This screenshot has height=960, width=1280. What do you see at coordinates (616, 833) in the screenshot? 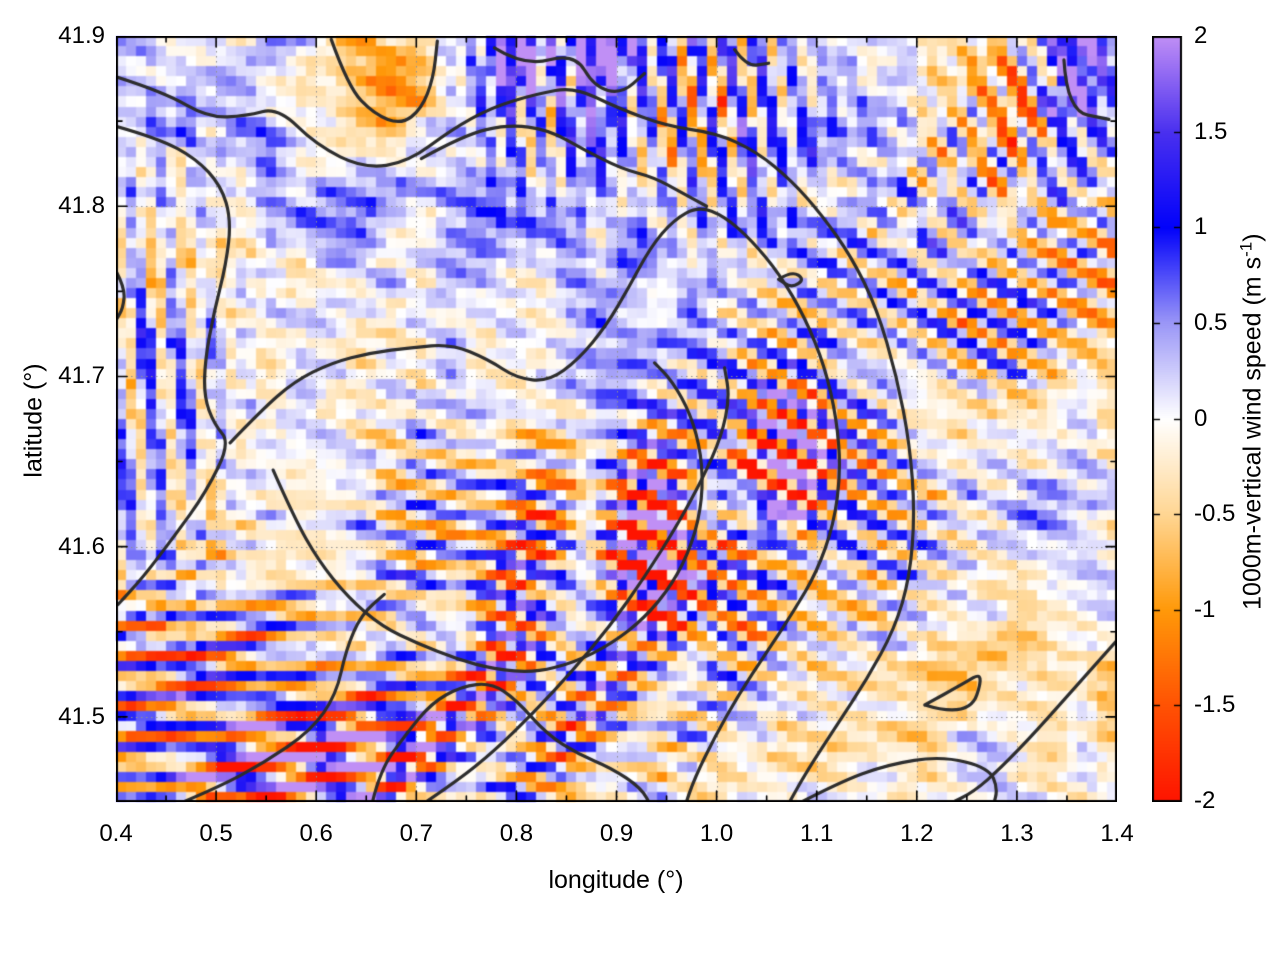
I see `x-tick-label: 0.9` at bounding box center [616, 833].